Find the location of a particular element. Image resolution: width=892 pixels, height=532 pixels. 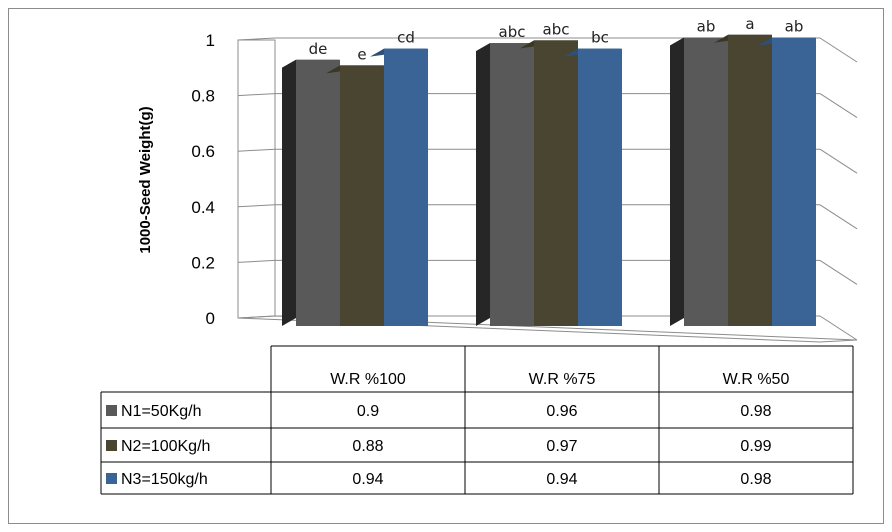

y-tick-label: 0.8 is located at coordinates (203, 96).